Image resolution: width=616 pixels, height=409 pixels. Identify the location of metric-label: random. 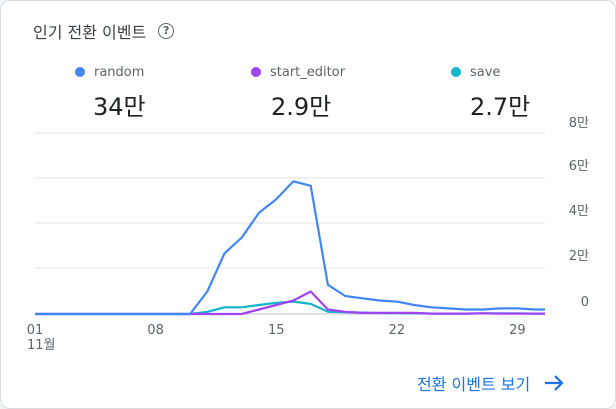
(119, 72).